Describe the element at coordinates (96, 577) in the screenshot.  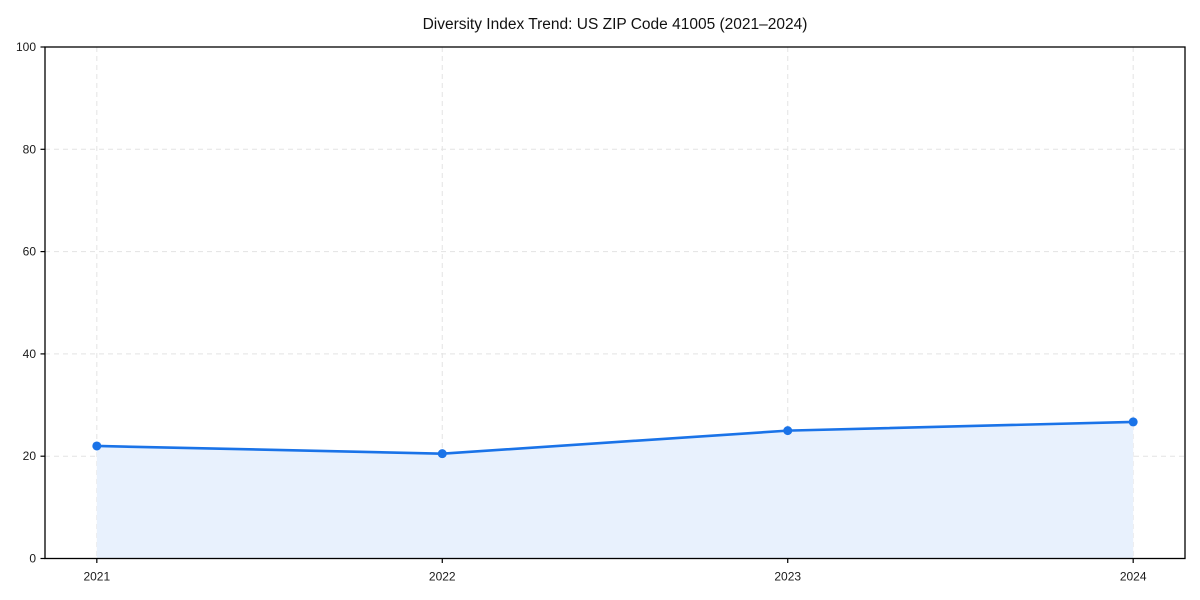
I see `x-tick-label: 2021` at that location.